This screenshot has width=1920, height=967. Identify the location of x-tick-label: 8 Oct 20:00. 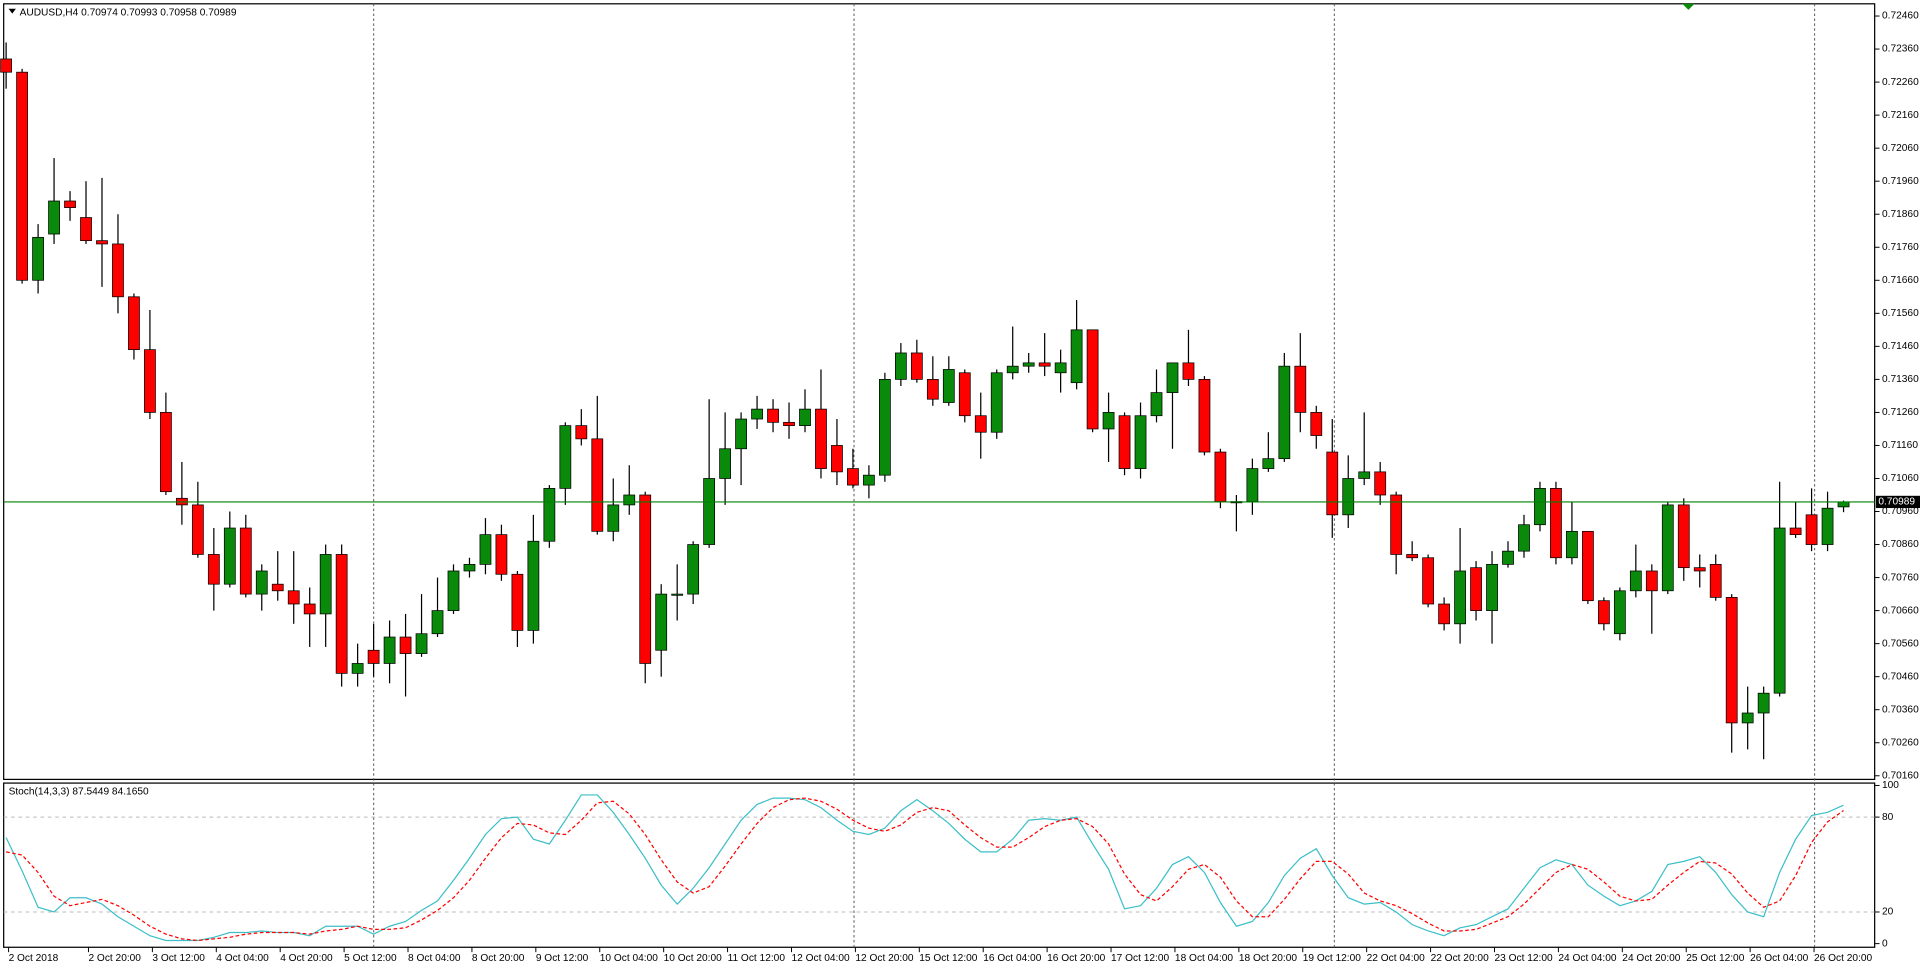
(498, 958).